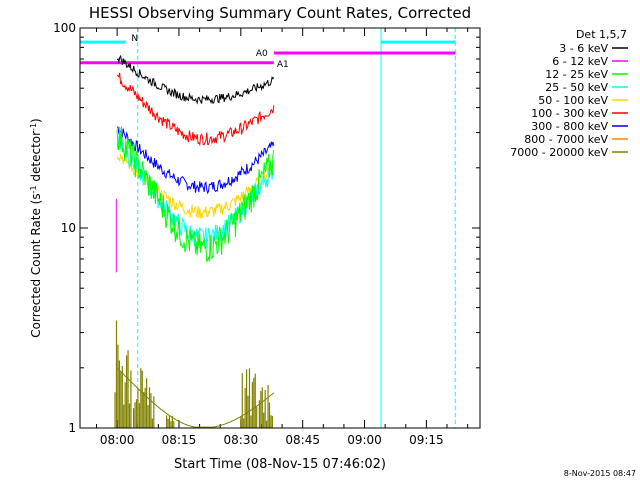 This screenshot has width=640, height=480. I want to click on y-axis-label-part2: detector, so click(36, 158).